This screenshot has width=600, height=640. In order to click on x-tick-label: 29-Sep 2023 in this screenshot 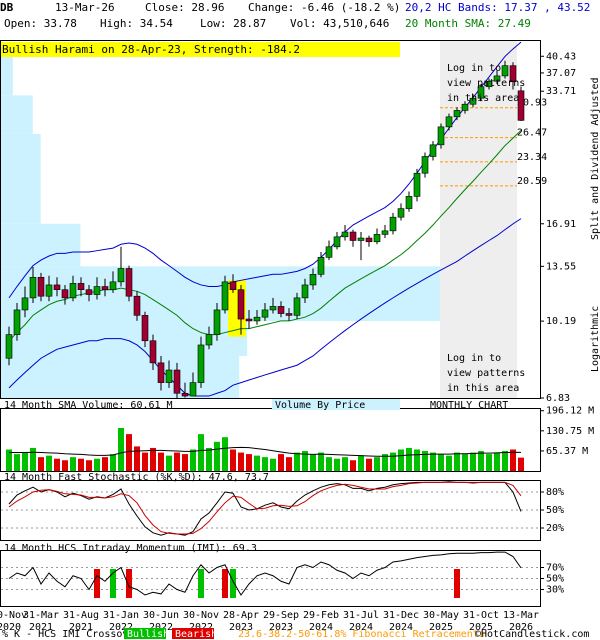, I will do `click(281, 621)`.